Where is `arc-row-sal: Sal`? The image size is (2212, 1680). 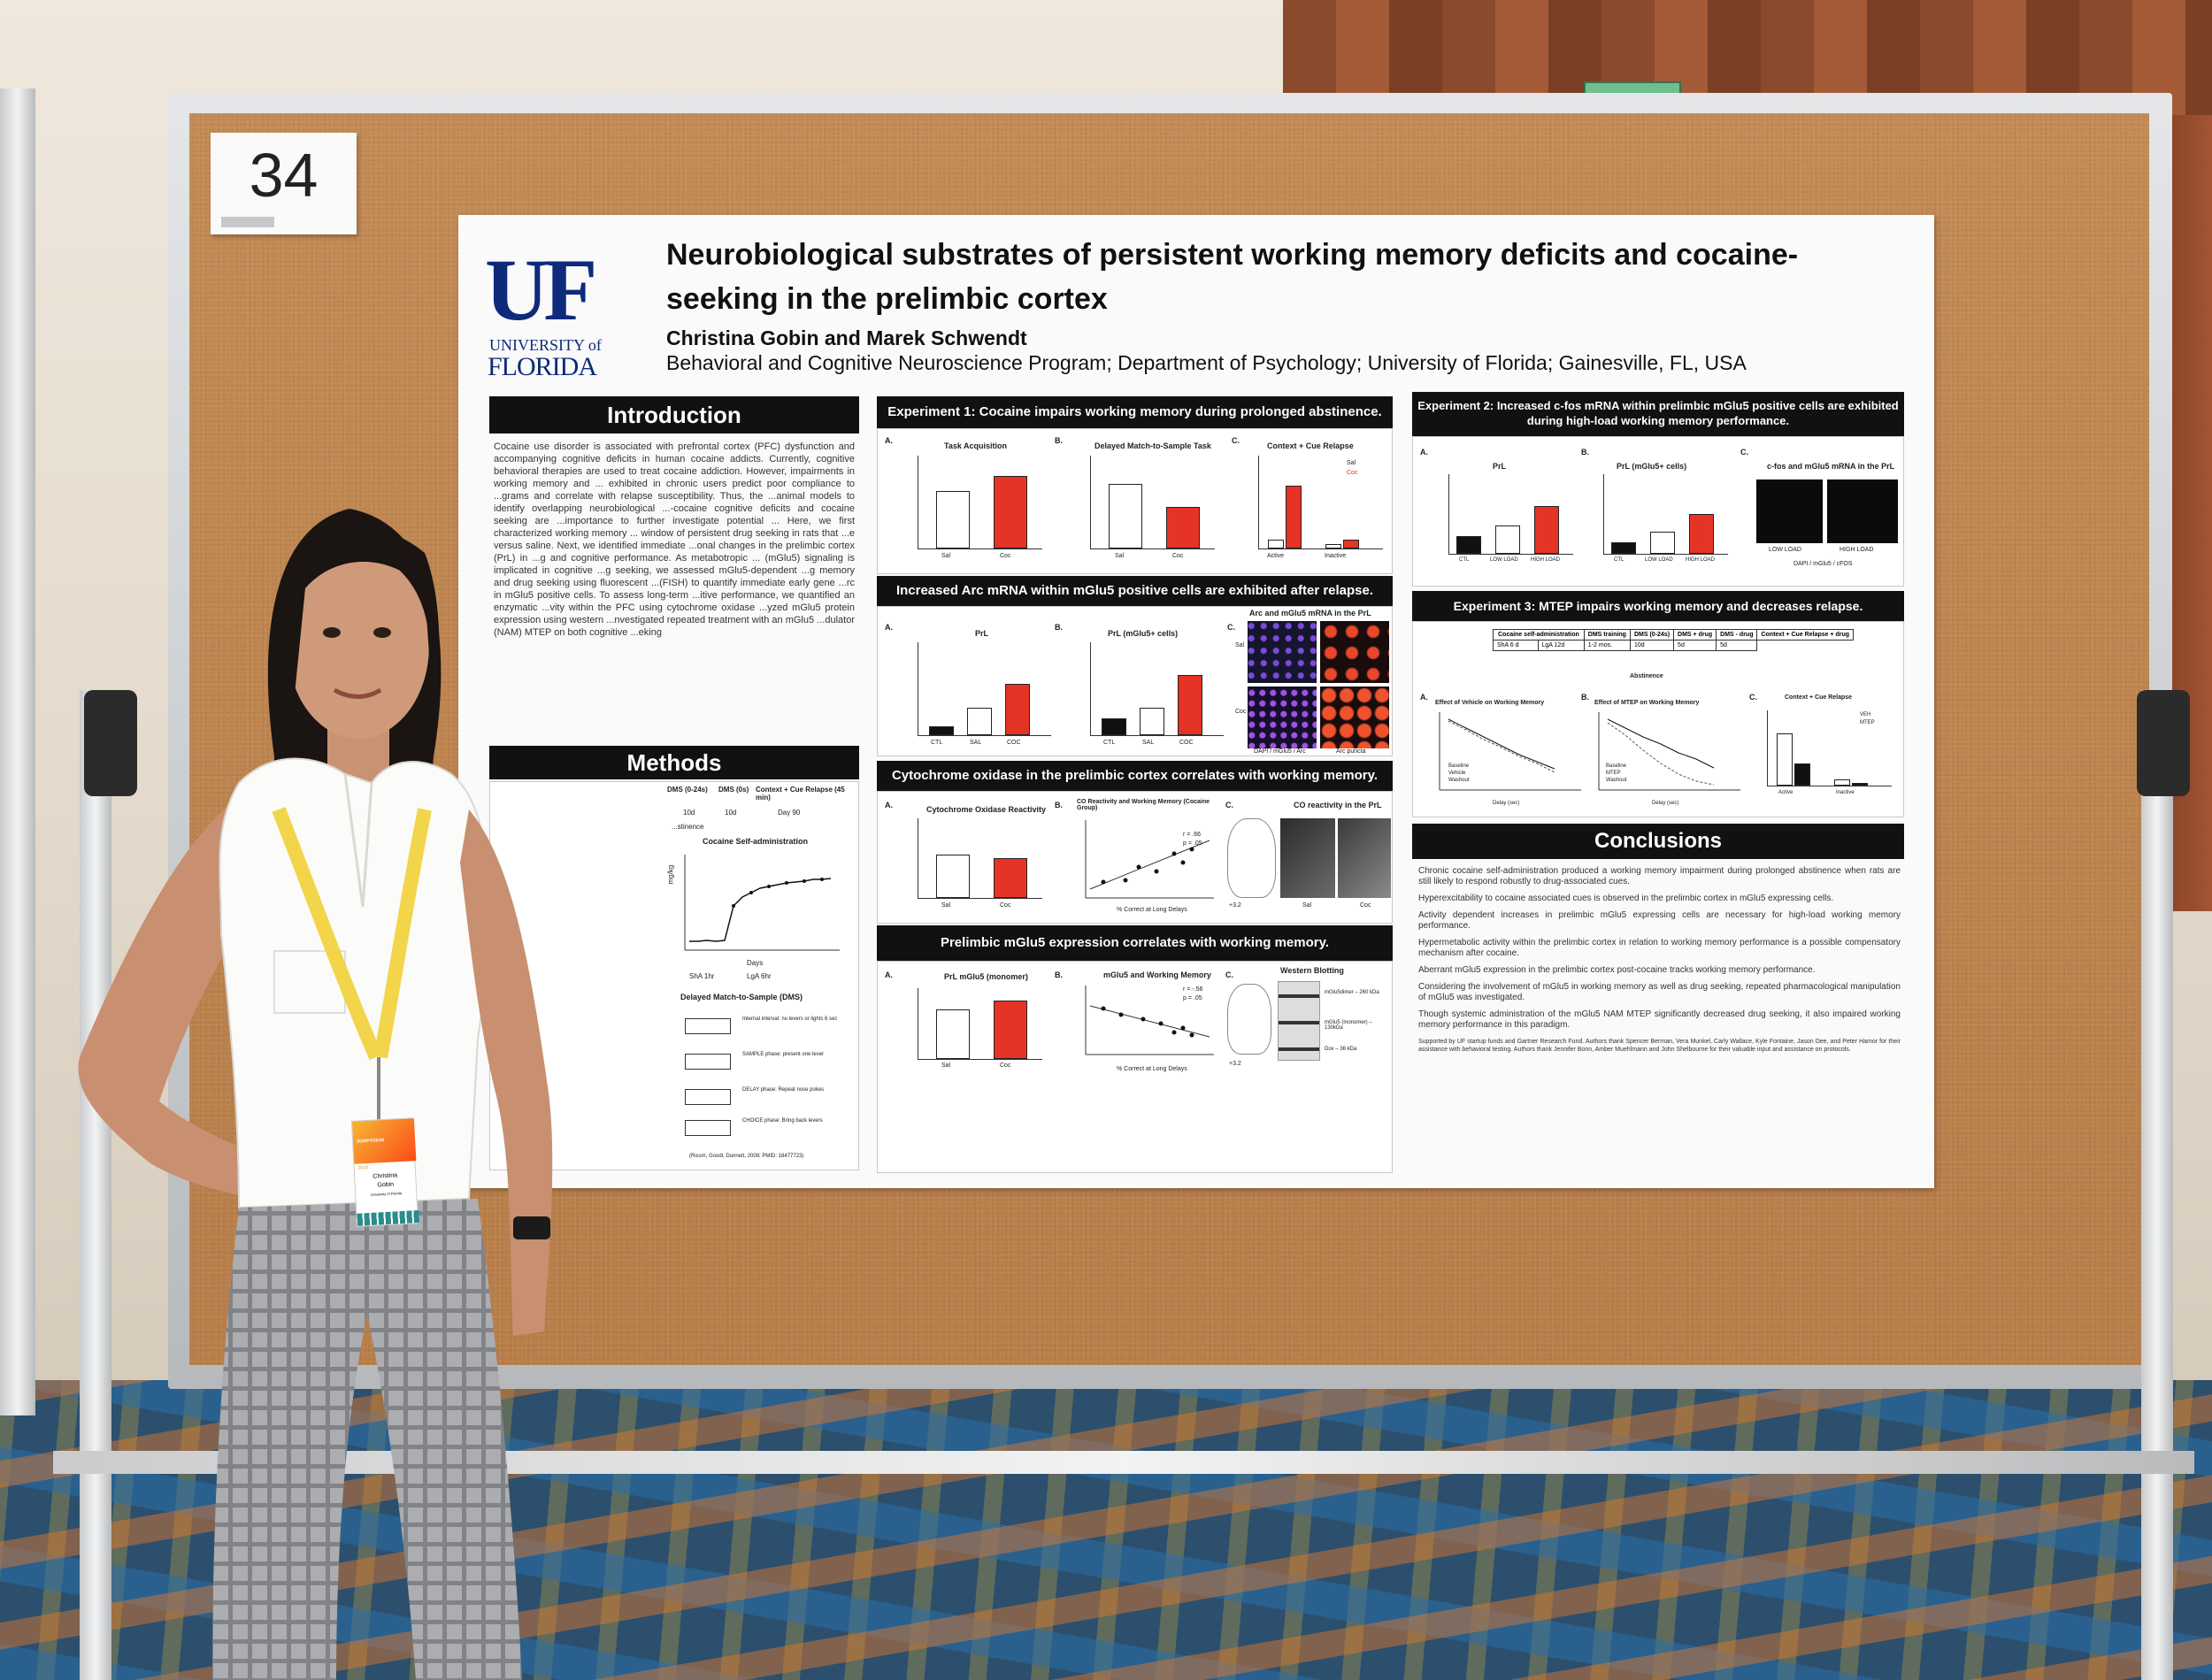
arc-row-sal: Sal is located at coordinates (1240, 645).